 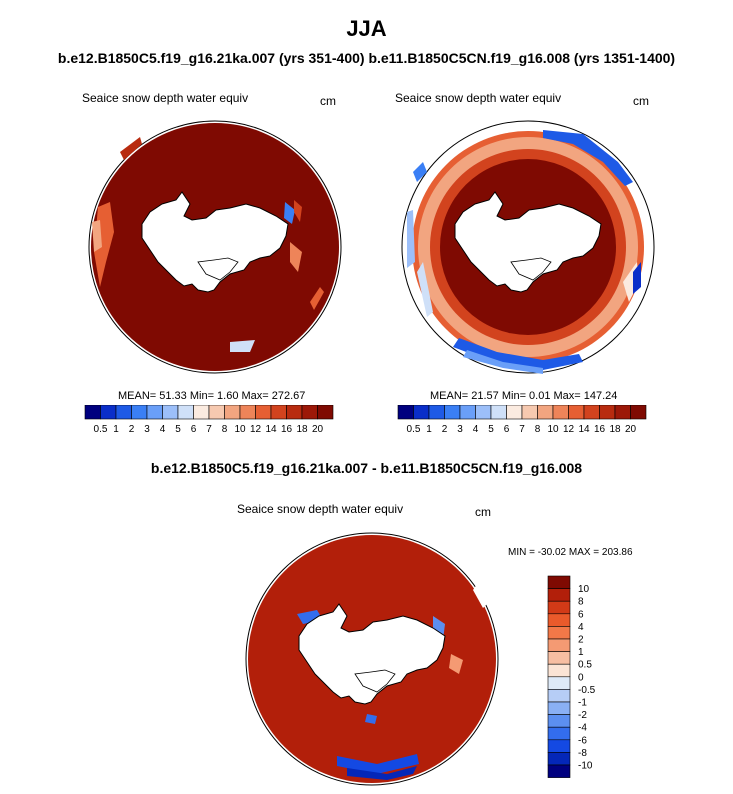 I want to click on panel2-stats: MEAN= 21.57 Min= 0.01 Max= 147.24, so click(x=524, y=396).